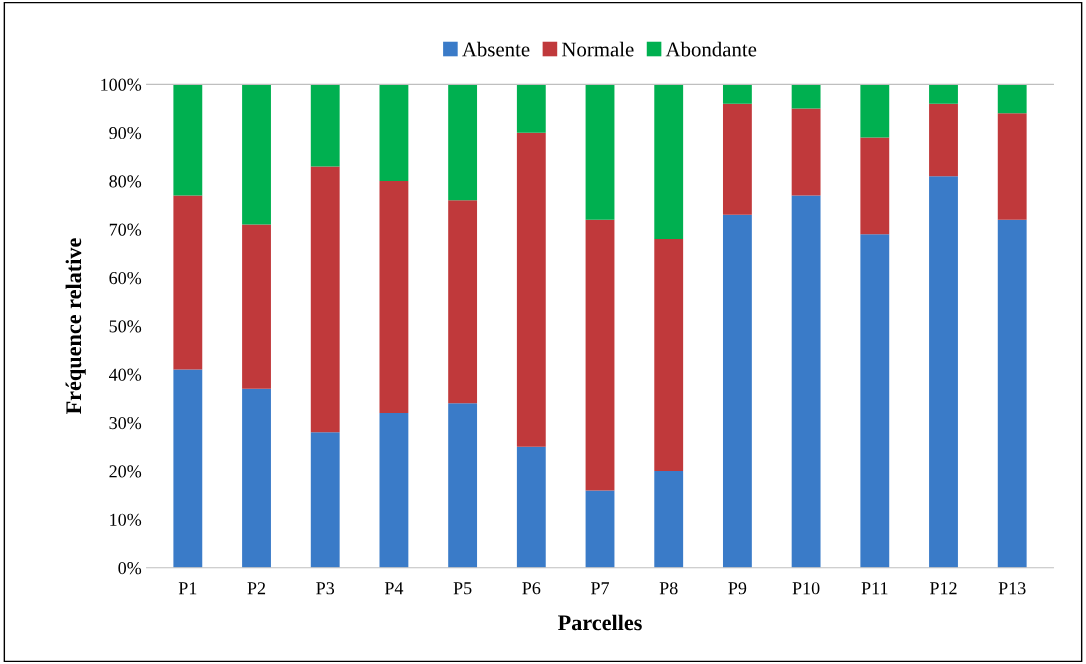 This screenshot has width=1086, height=664. I want to click on x-axis-title: Parcelles, so click(600, 622).